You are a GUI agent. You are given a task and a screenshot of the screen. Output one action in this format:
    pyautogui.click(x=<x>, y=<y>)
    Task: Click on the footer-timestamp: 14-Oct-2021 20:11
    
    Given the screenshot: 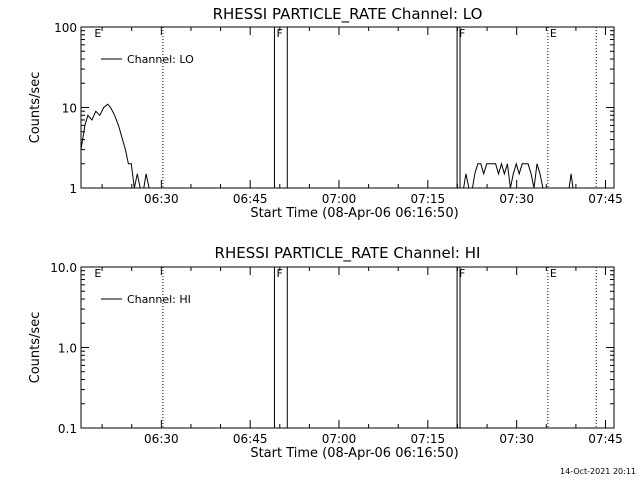 What is the action you would take?
    pyautogui.click(x=598, y=471)
    